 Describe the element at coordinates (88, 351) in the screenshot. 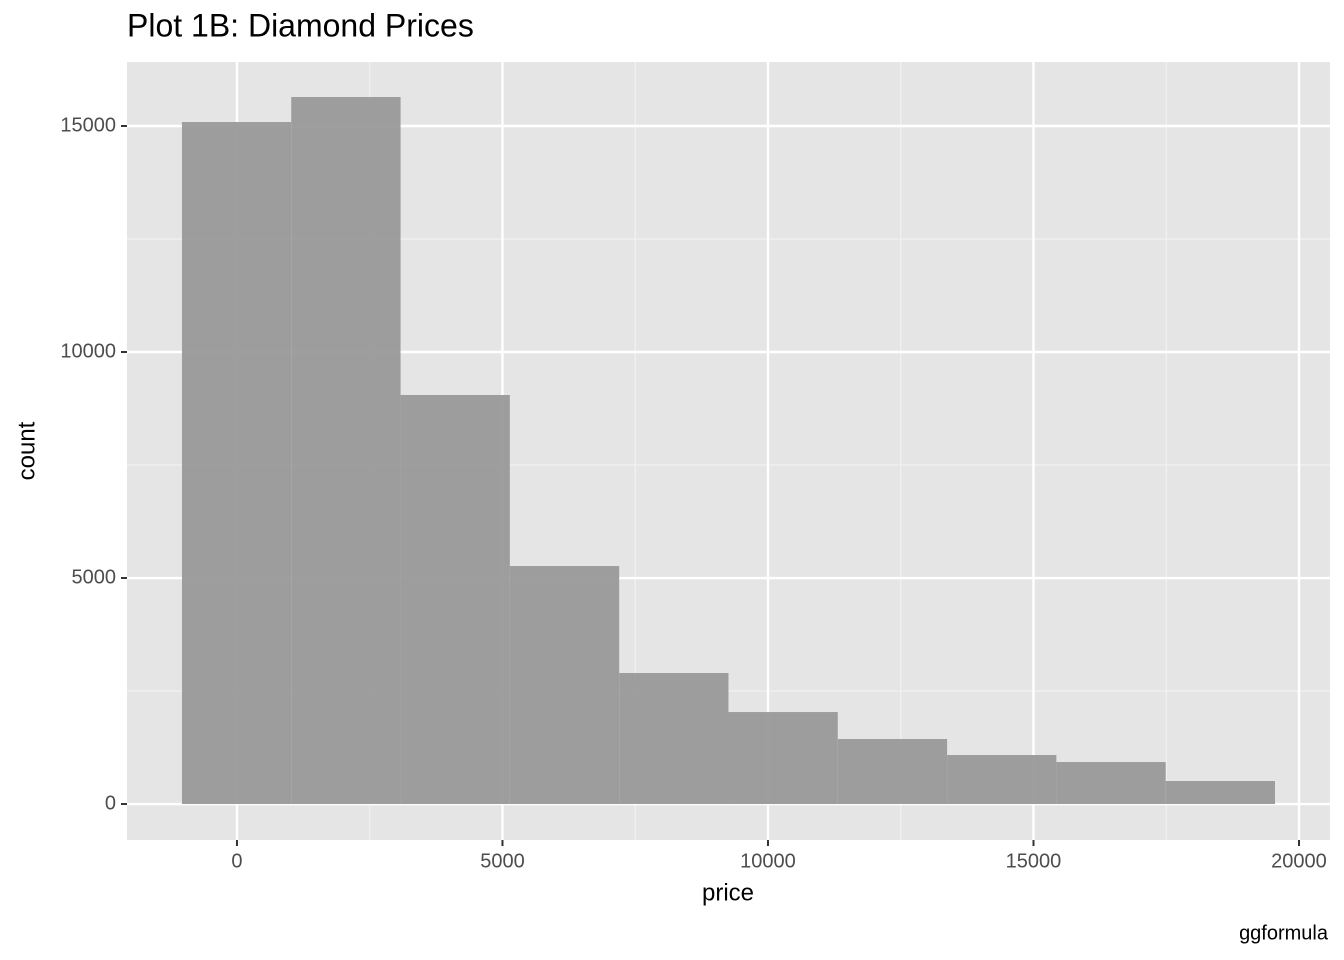

I see `y-tick-label: 10000` at that location.